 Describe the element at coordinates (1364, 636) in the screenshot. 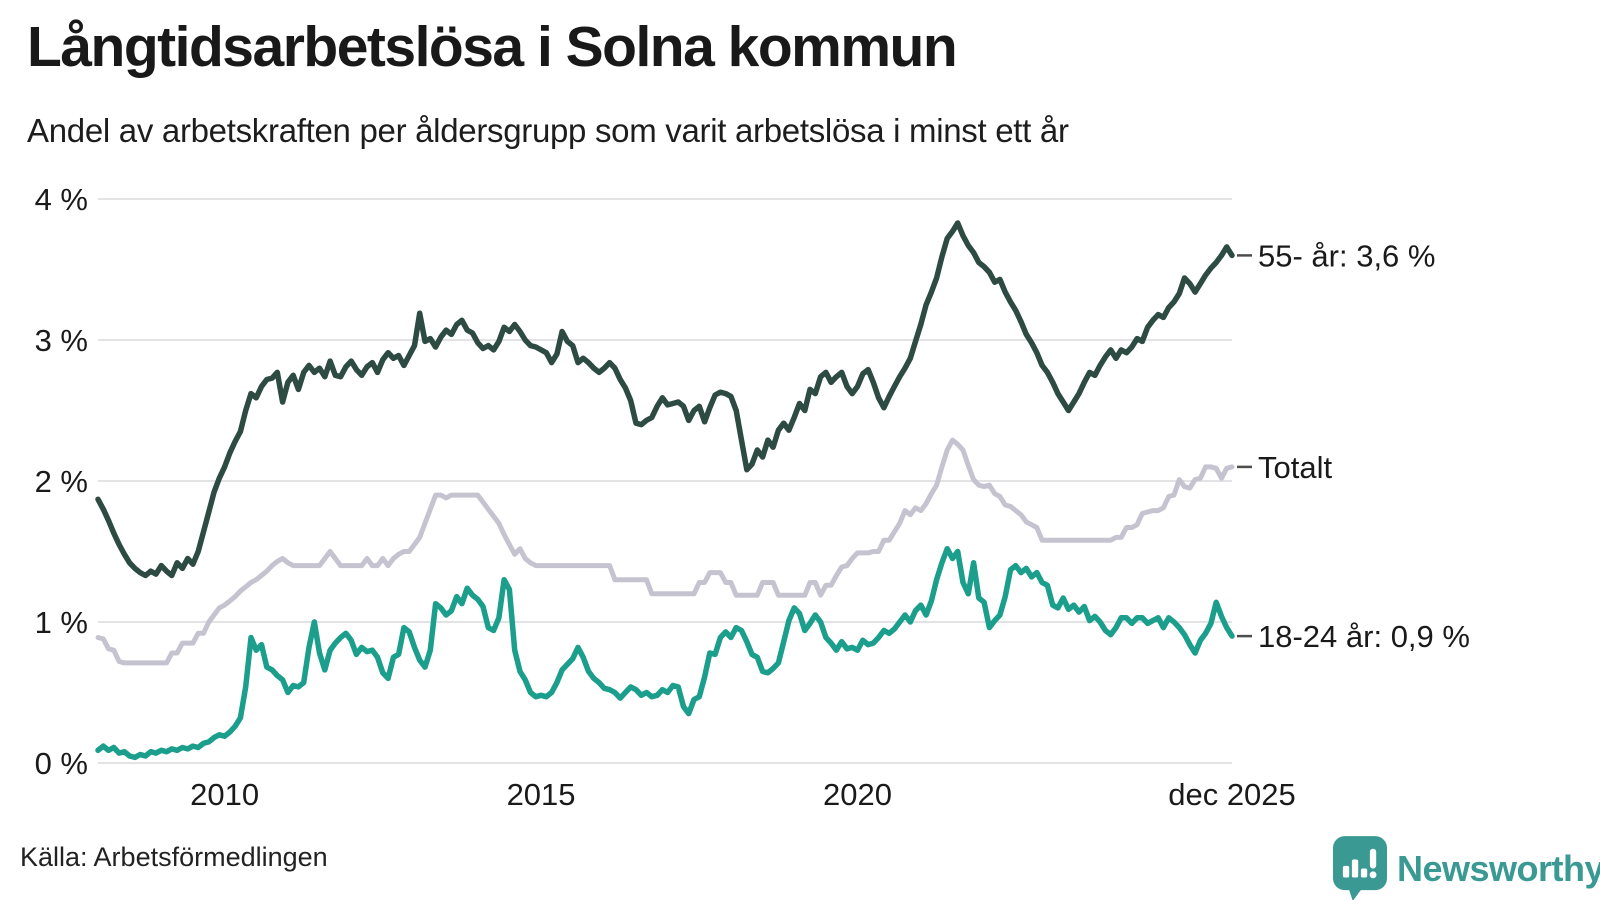

I see `series-end-label-18-24 år: 18-24 år: 0,9 %` at that location.